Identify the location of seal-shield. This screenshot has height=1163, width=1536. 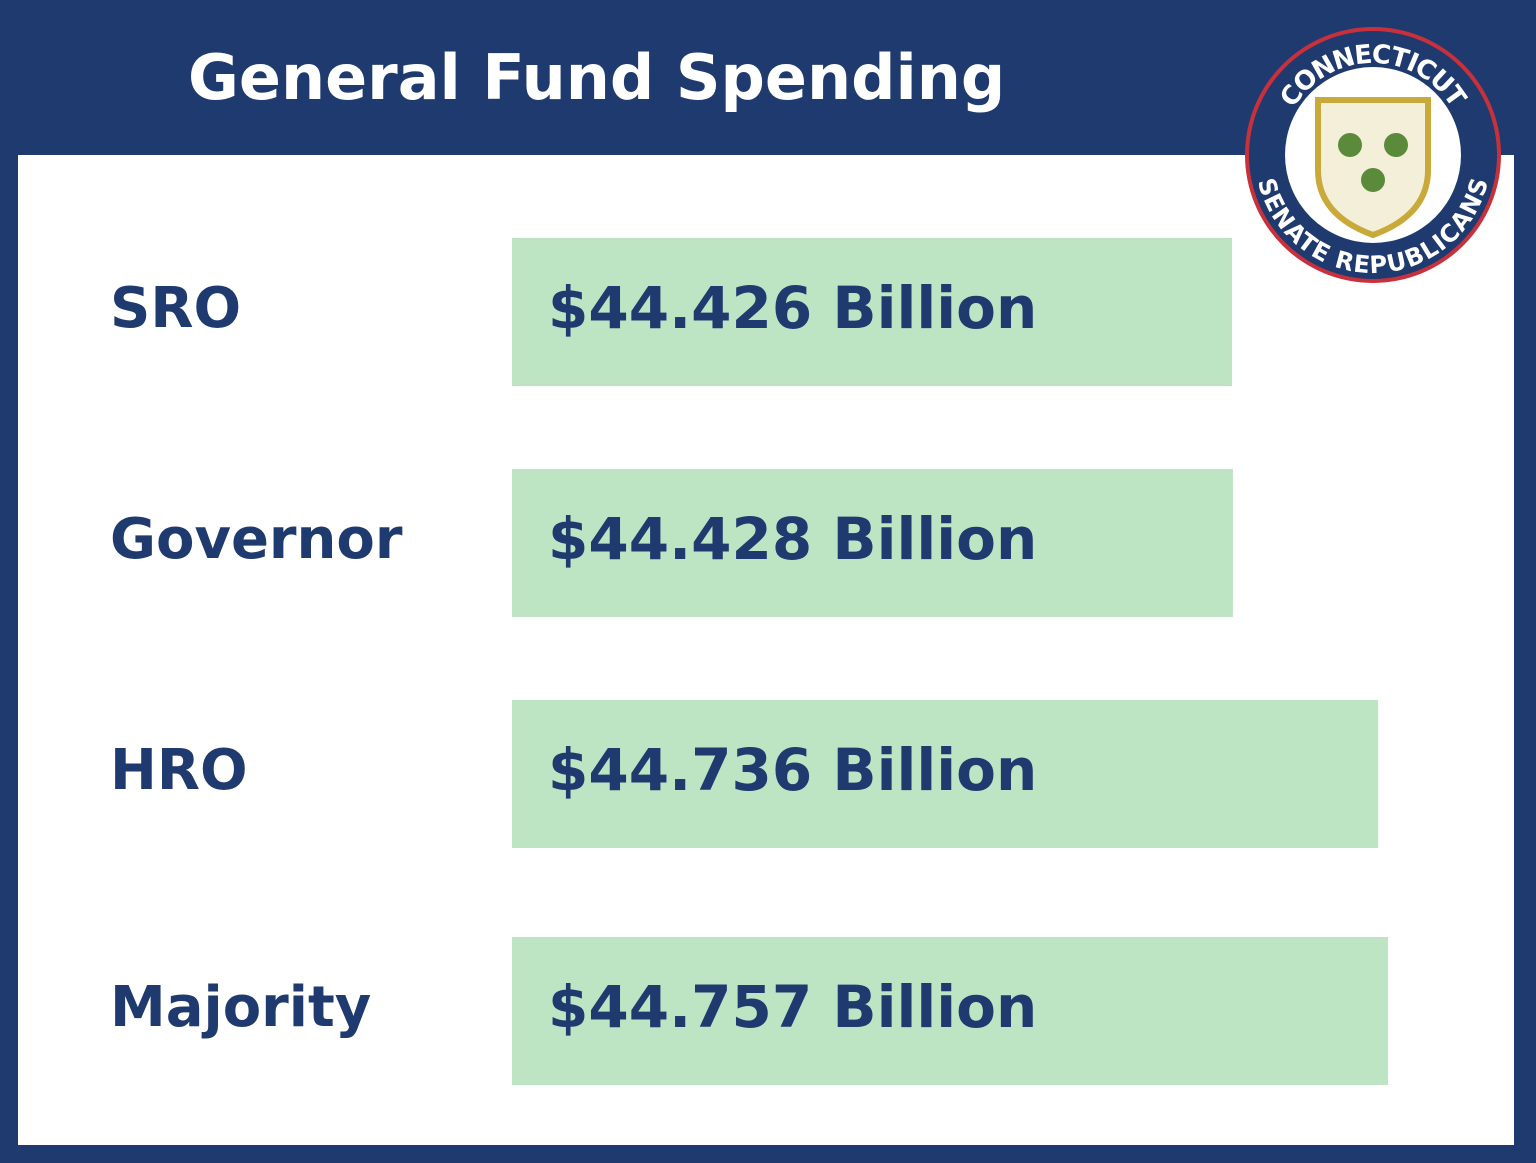
(1373, 168).